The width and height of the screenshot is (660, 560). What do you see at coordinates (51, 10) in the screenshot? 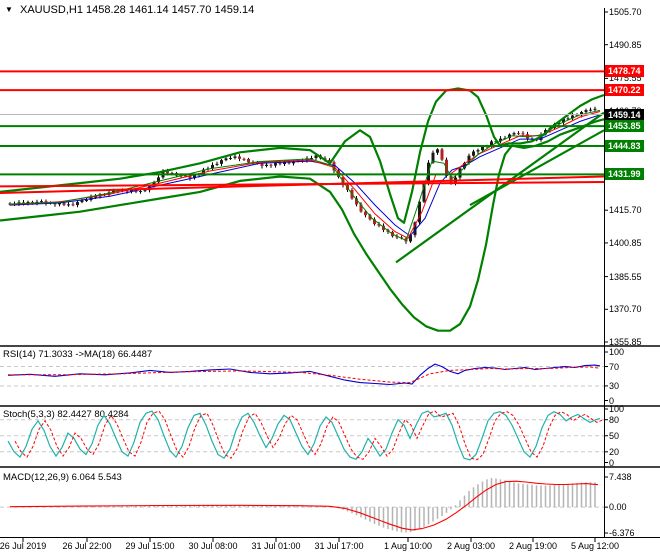
I see `symbol-label: XAUUSD,H1` at bounding box center [51, 10].